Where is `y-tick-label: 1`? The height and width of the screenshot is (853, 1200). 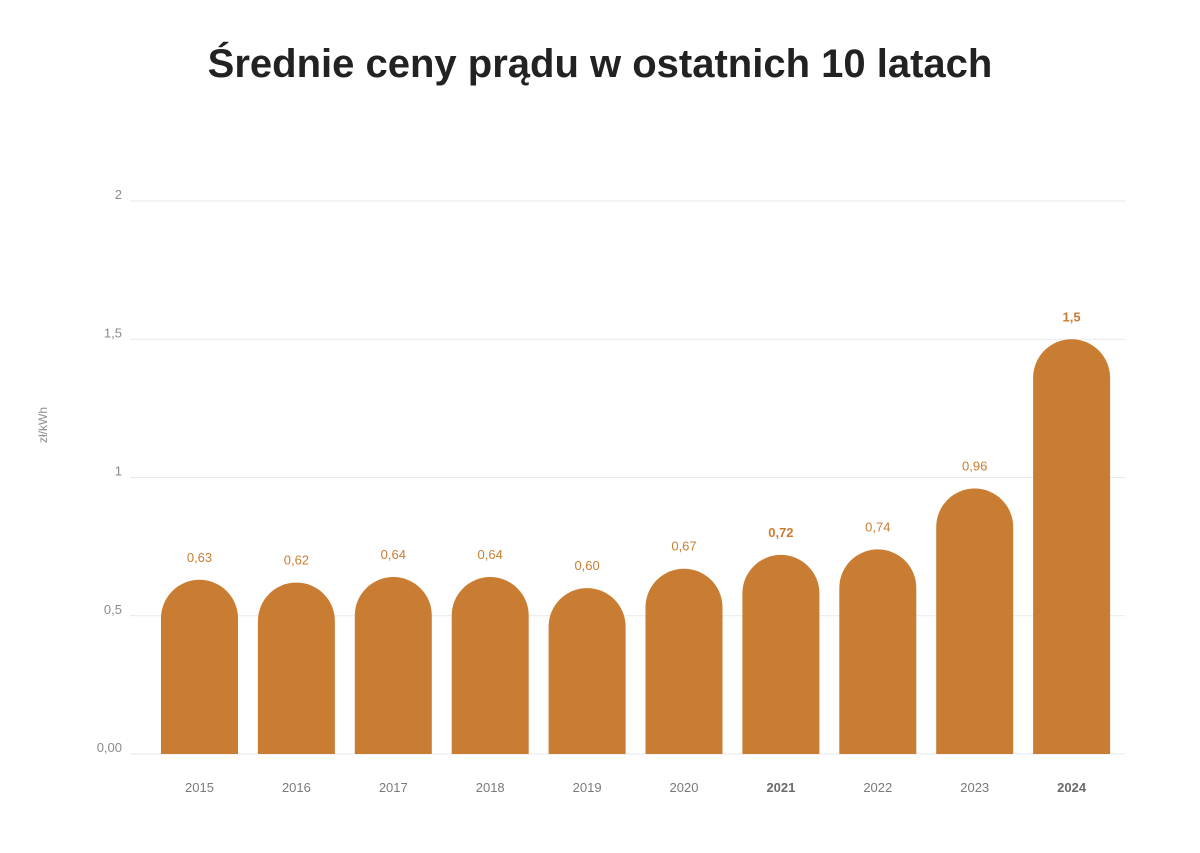
y-tick-label: 1 is located at coordinates (118, 471).